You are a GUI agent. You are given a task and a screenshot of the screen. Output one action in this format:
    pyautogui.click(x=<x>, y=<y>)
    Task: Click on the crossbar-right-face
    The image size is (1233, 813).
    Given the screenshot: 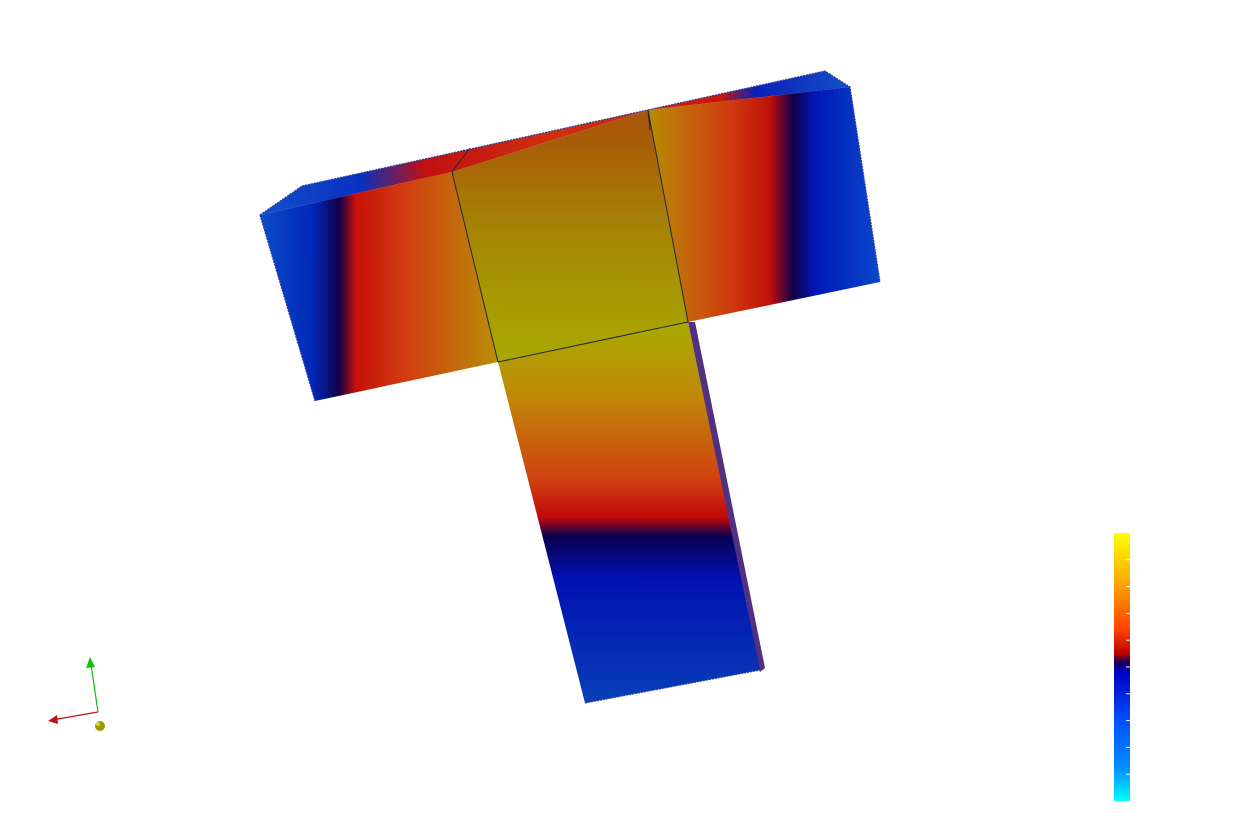 What is the action you would take?
    pyautogui.click(x=764, y=204)
    